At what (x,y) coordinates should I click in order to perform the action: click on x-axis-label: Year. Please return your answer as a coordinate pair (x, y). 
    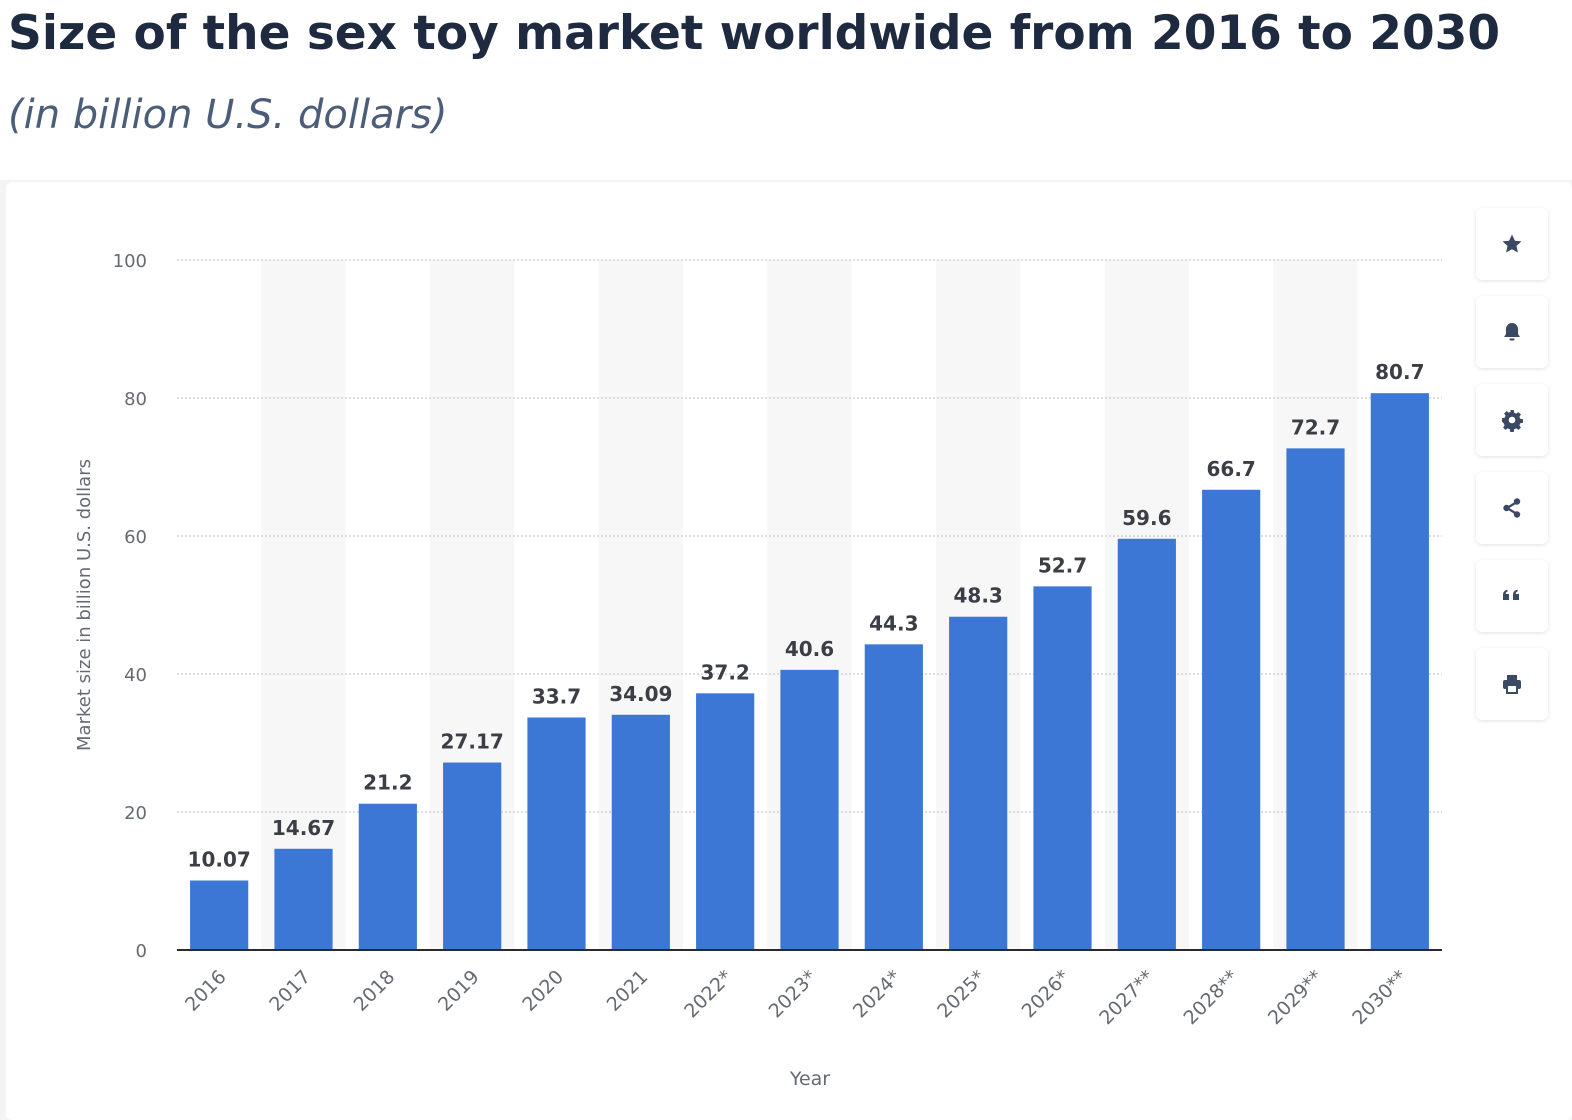
    Looking at the image, I should click on (809, 1079).